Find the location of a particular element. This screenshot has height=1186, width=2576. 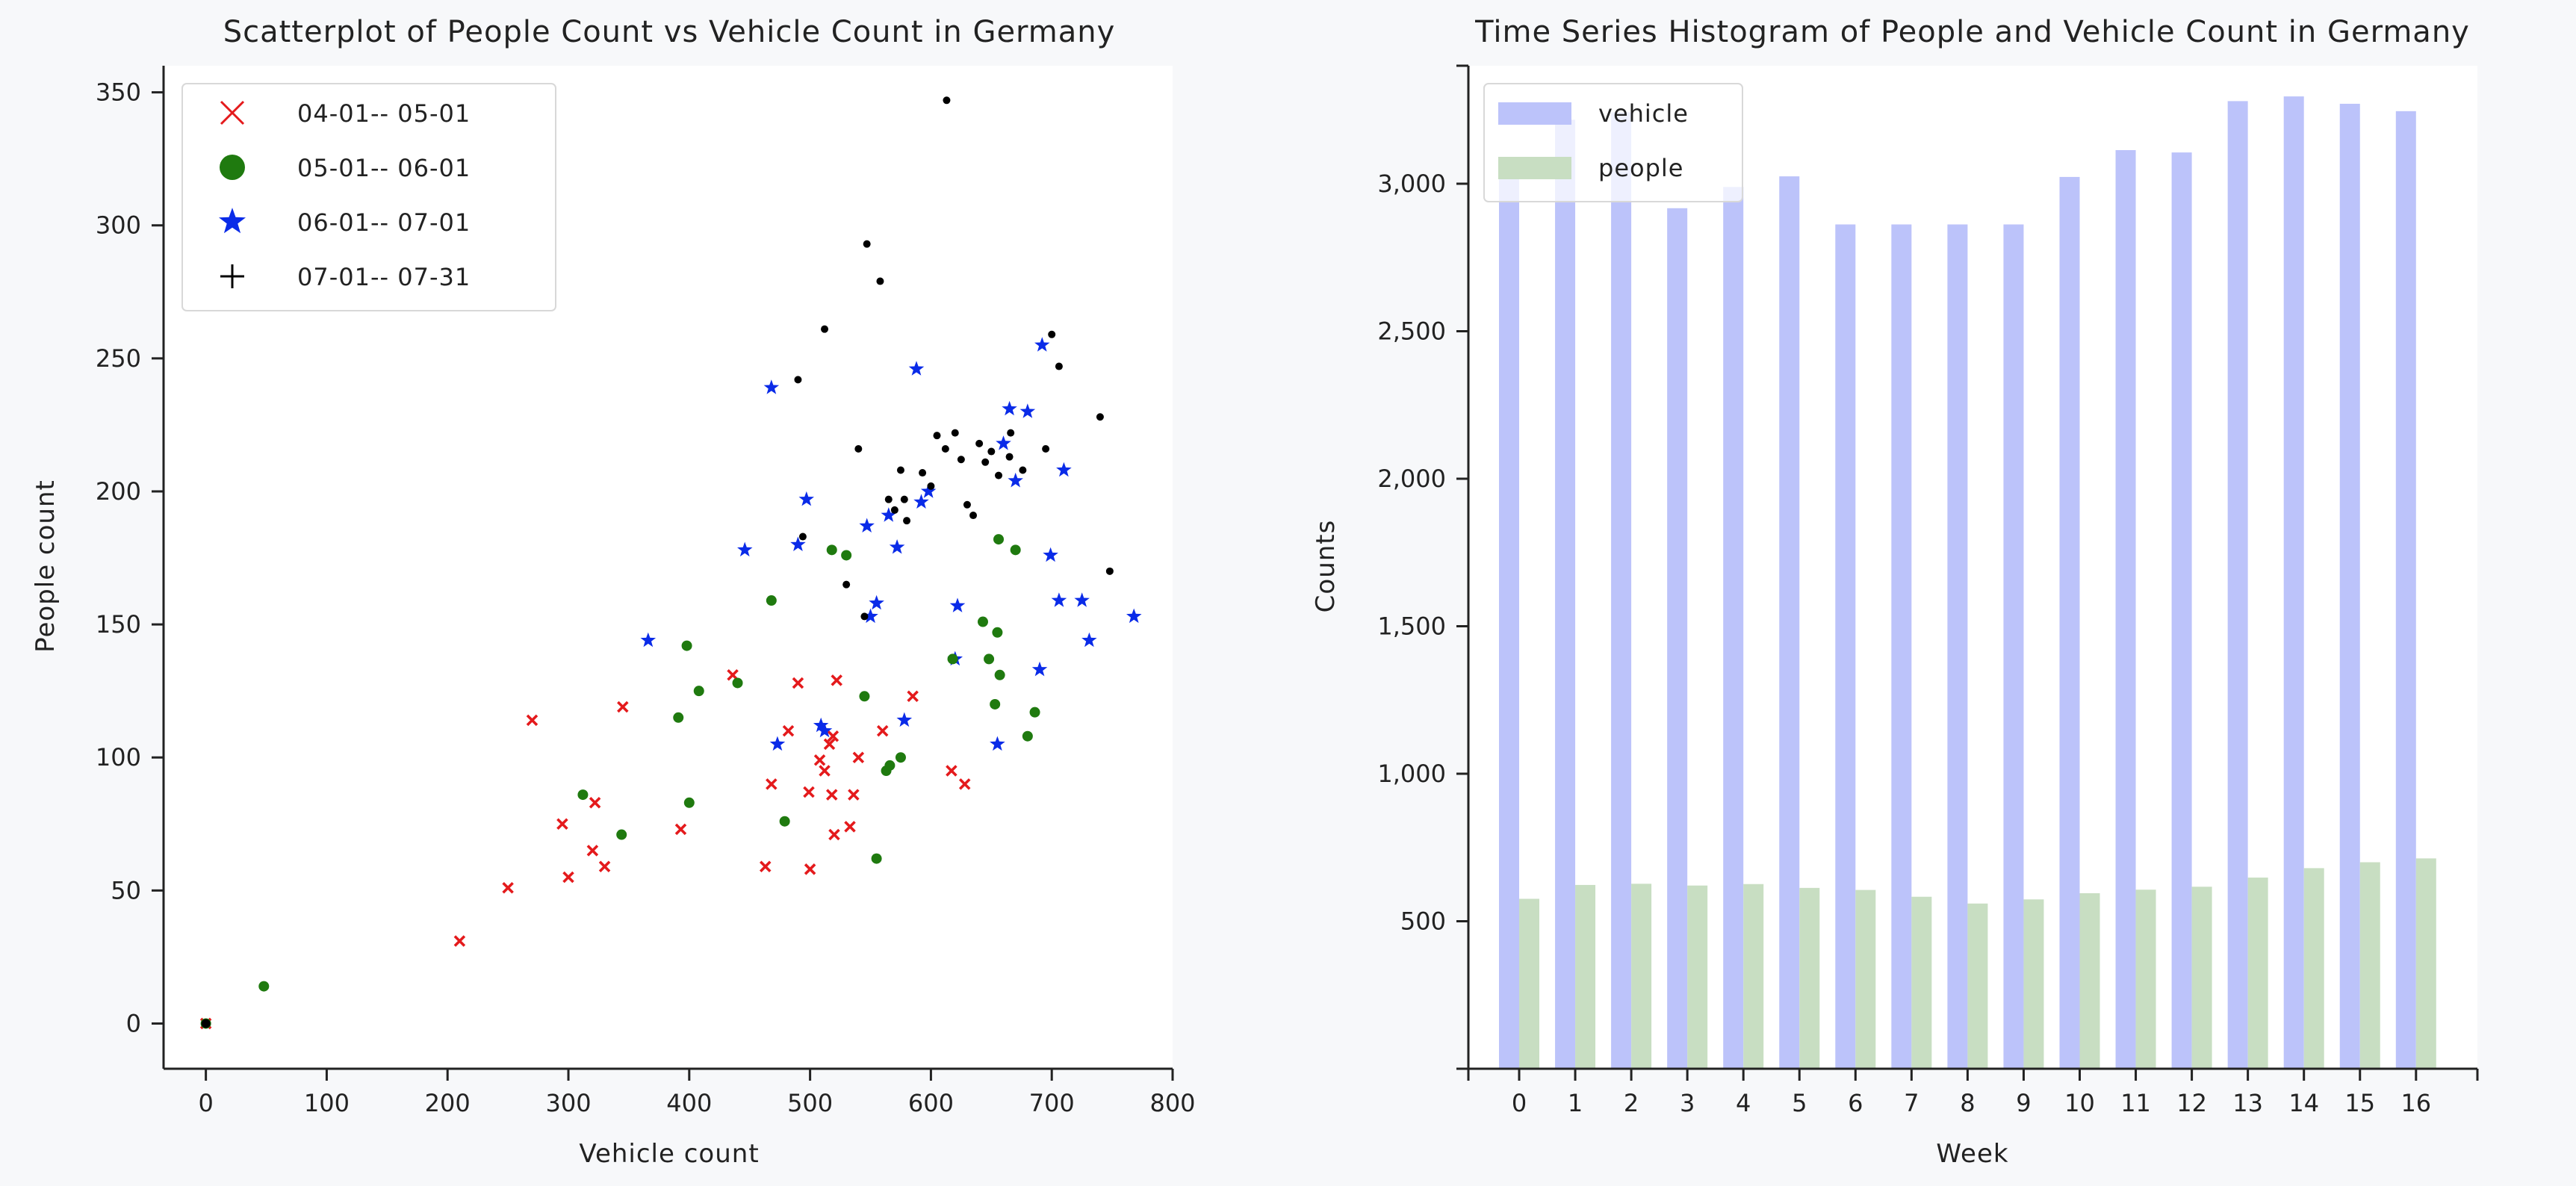

histogram-y-tick-label: 1,000 is located at coordinates (1411, 774).